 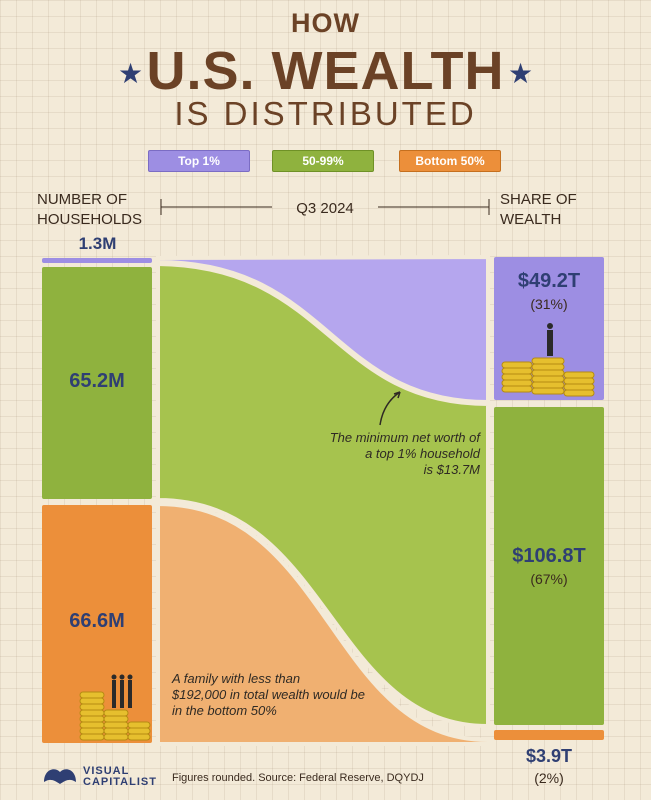 What do you see at coordinates (97, 243) in the screenshot?
I see `households-top1-label: 1.3M` at bounding box center [97, 243].